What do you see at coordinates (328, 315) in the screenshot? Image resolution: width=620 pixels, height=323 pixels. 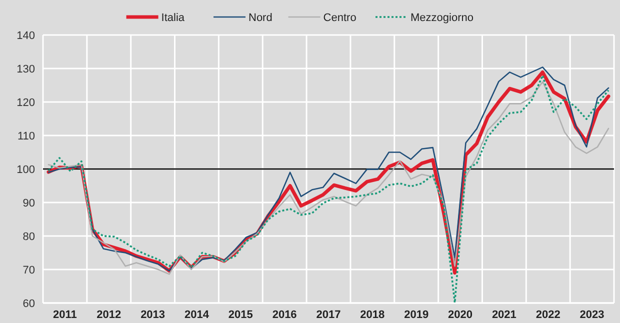 I see `x-tick-label: 2017` at bounding box center [328, 315].